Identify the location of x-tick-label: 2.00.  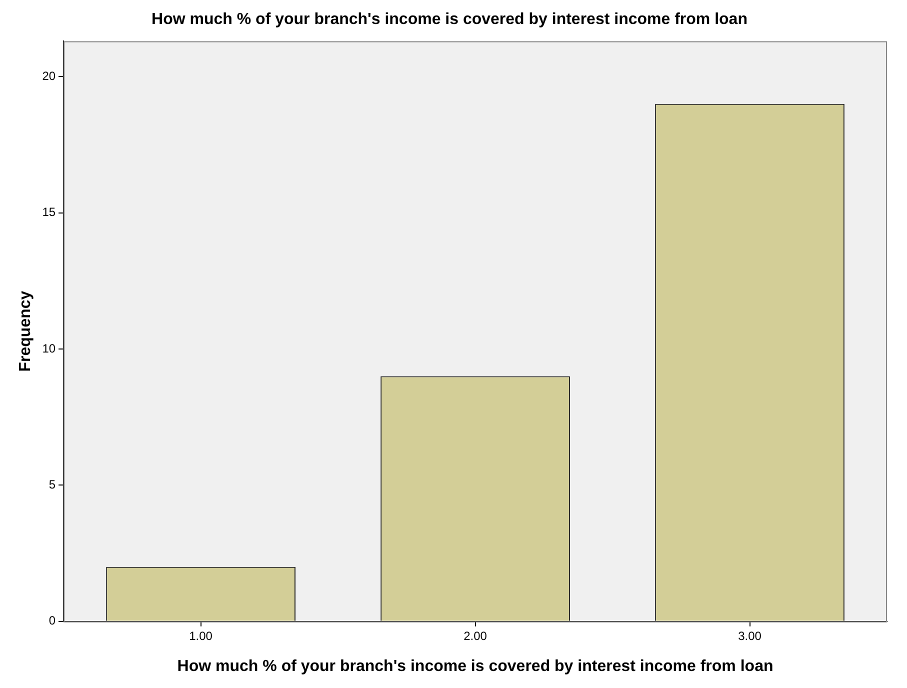
(476, 635).